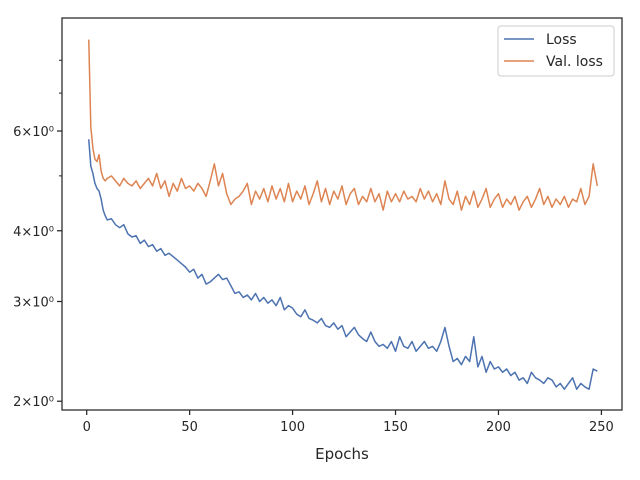 The image size is (640, 480). Describe the element at coordinates (33, 402) in the screenshot. I see `y-tick-label: 2×10⁰` at that location.